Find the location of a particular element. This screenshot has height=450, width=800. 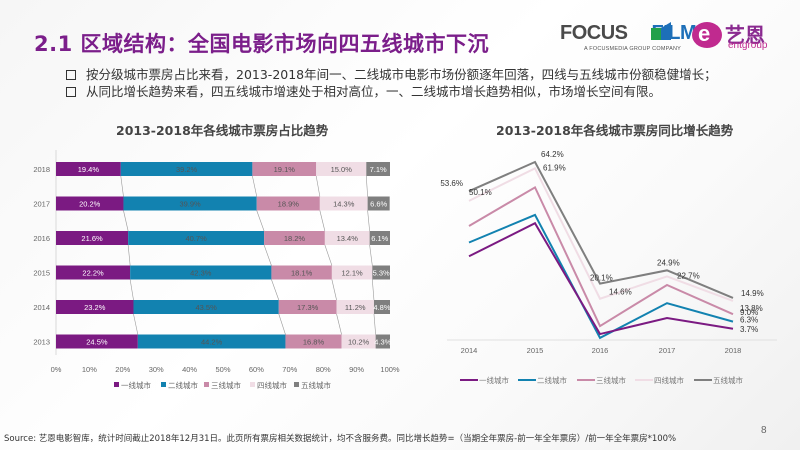

bar-data-label: 18.9% is located at coordinates (289, 204).